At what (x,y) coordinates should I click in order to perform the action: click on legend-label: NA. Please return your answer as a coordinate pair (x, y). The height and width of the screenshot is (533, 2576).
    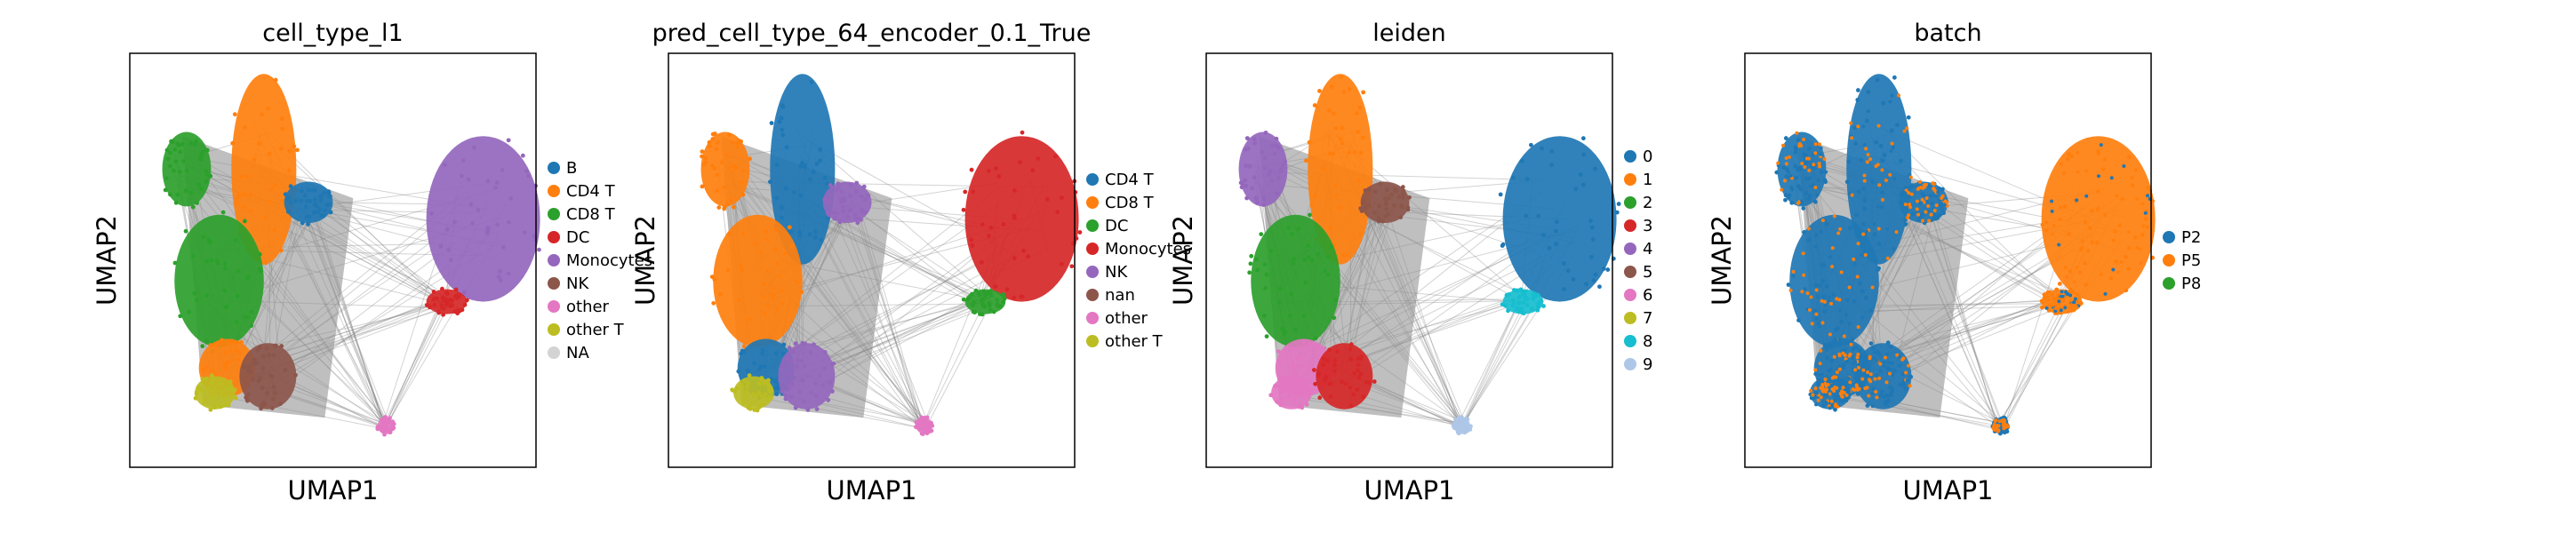
    Looking at the image, I should click on (577, 353).